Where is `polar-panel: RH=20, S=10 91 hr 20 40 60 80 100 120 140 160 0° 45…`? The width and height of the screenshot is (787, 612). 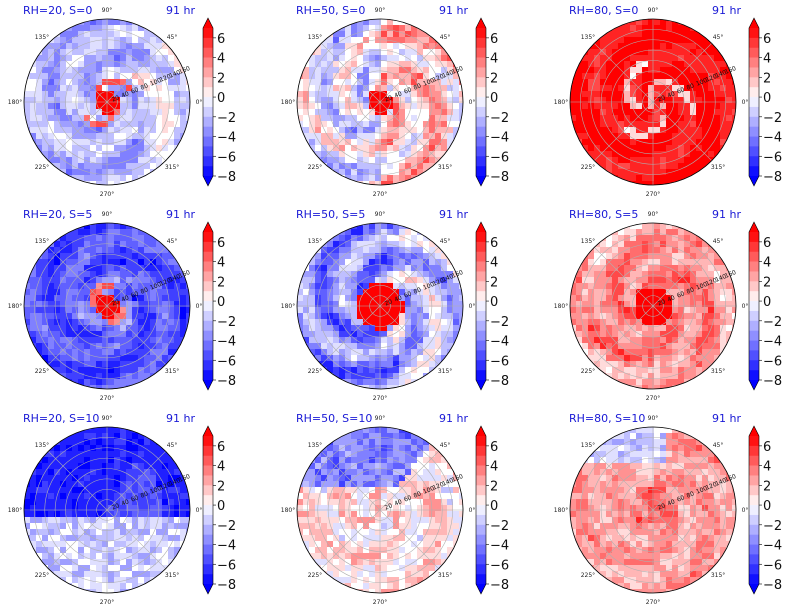
polar-panel: RH=20, S=10 91 hr 20 40 60 80 100 120 140 160 0° 45… is located at coordinates (131, 510).